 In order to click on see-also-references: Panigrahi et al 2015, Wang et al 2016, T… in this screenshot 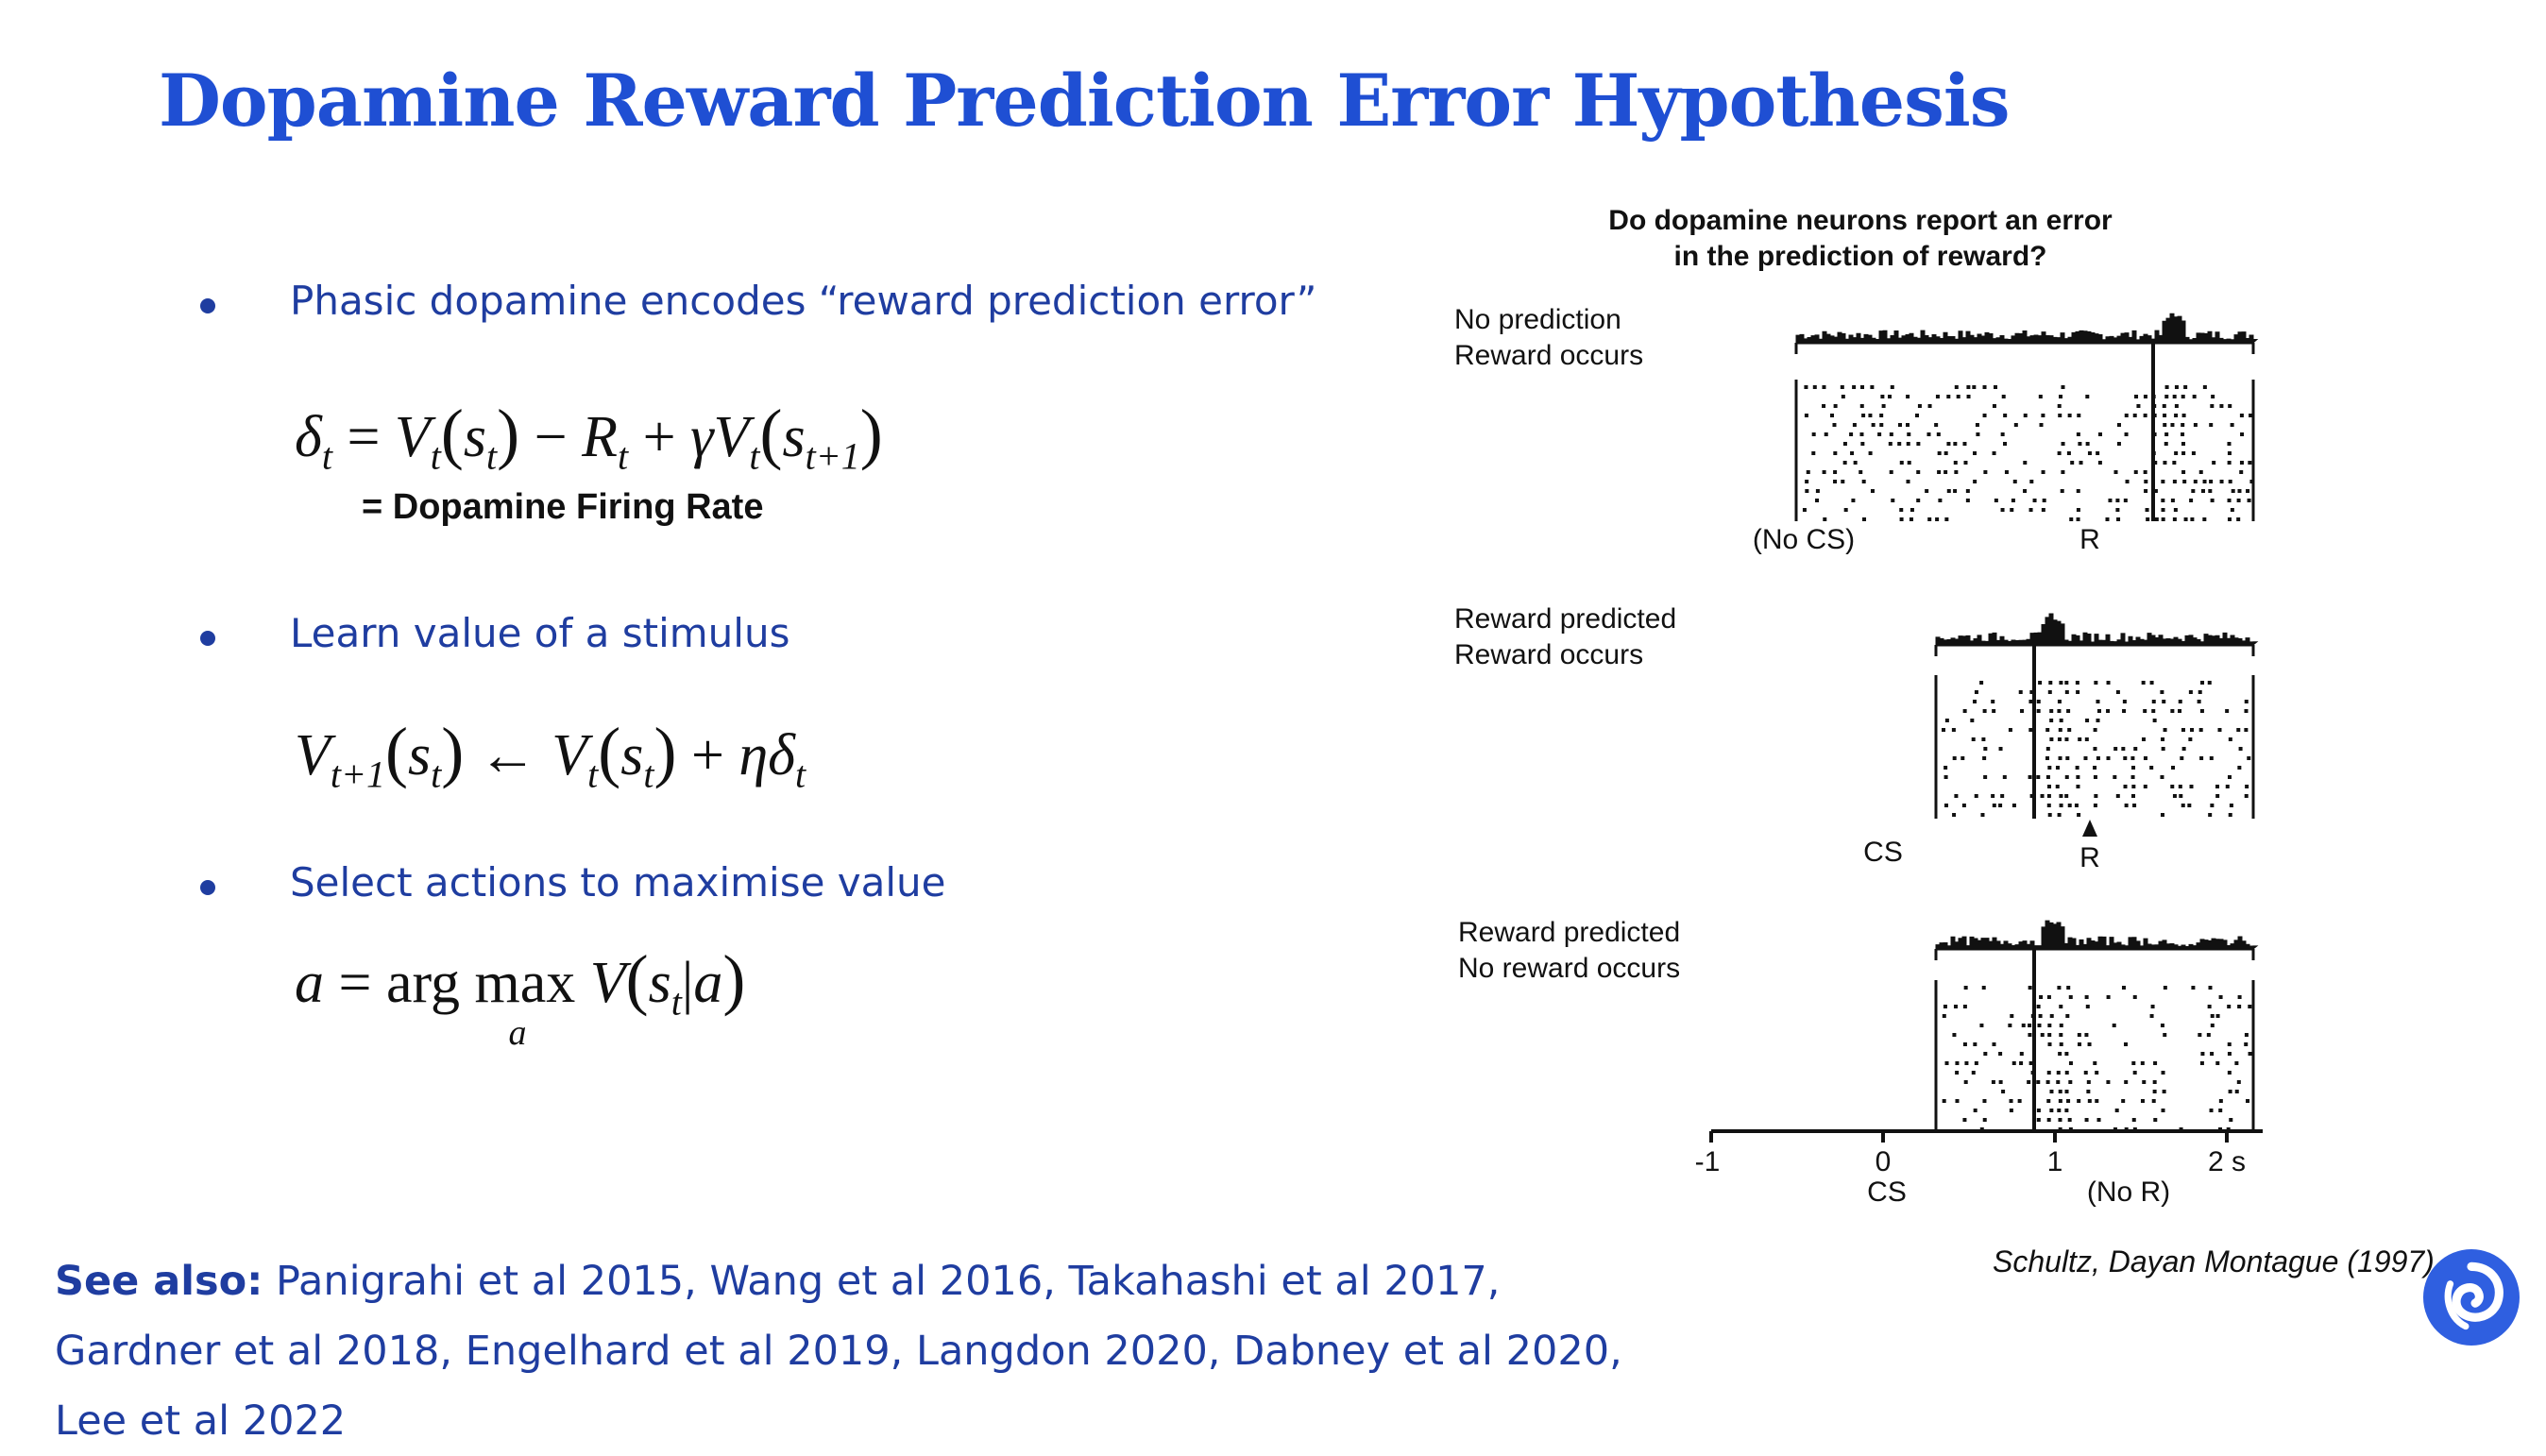, I will do `click(838, 1351)`.